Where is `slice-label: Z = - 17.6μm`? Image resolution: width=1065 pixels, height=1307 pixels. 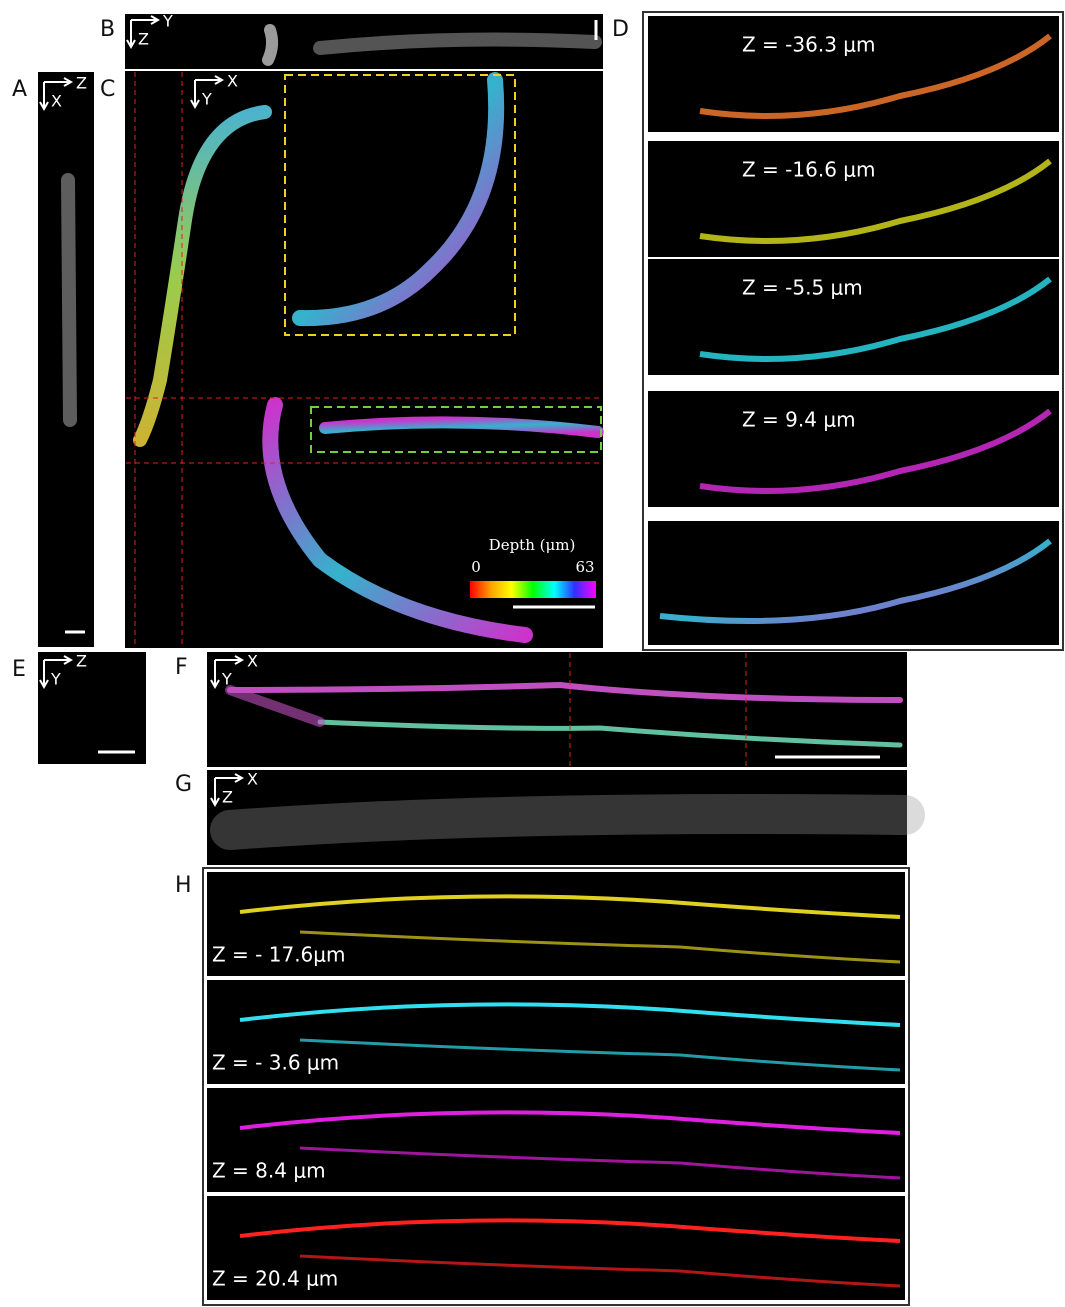
slice-label: Z = - 17.6μm is located at coordinates (279, 955).